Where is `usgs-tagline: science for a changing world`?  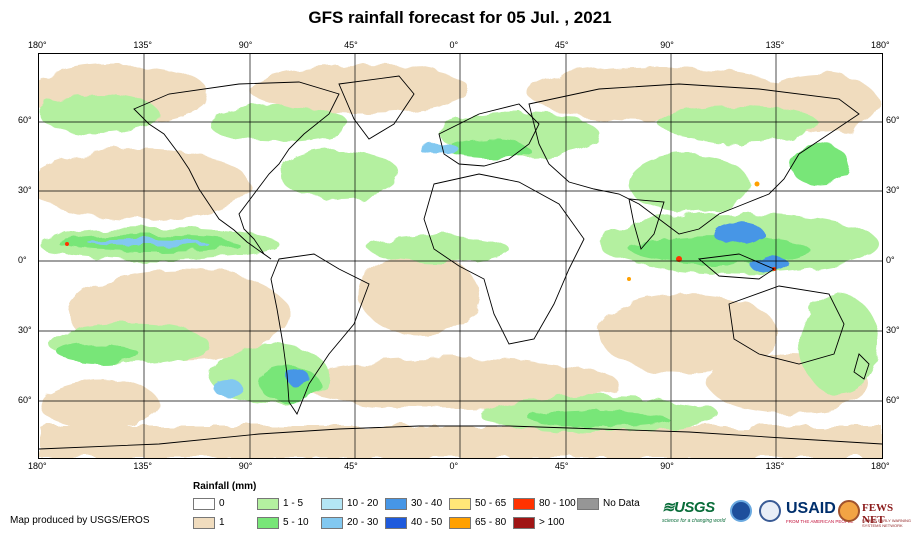
usgs-tagline: science for a changing world is located at coordinates (694, 521).